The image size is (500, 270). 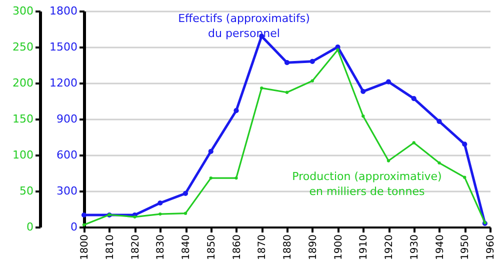 What do you see at coordinates (237, 247) in the screenshot?
I see `x-tick-label: 1860` at bounding box center [237, 247].